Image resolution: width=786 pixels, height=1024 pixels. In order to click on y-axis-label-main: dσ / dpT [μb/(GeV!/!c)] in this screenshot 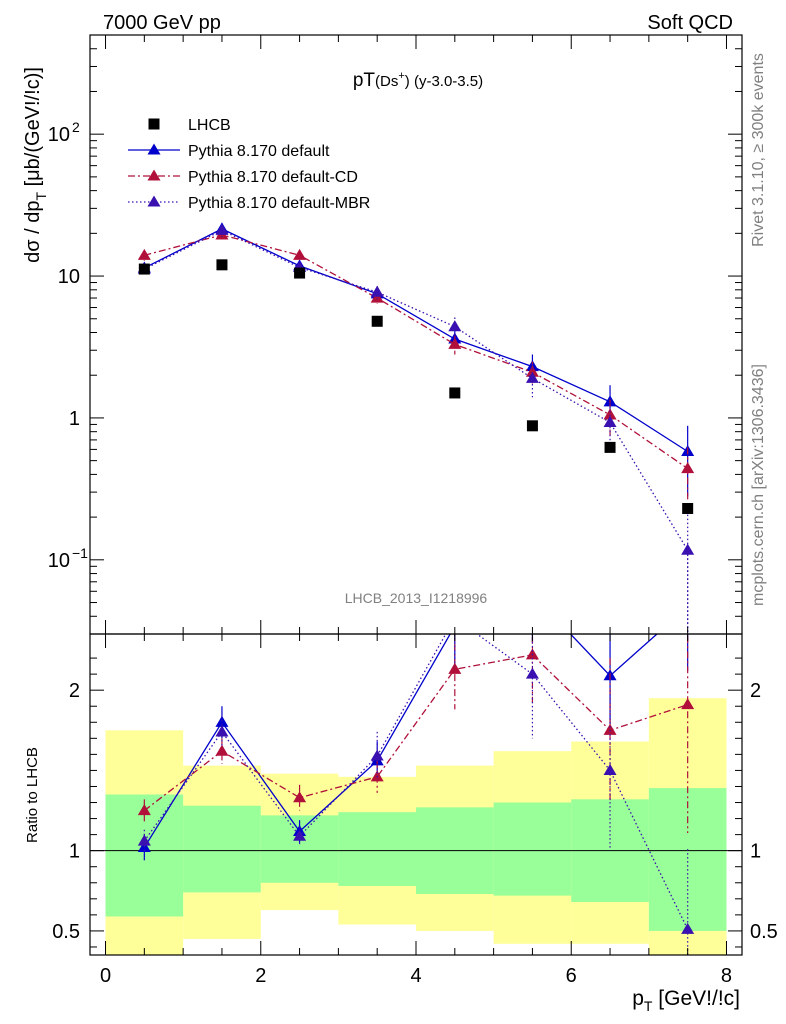, I will do `click(35, 165)`.